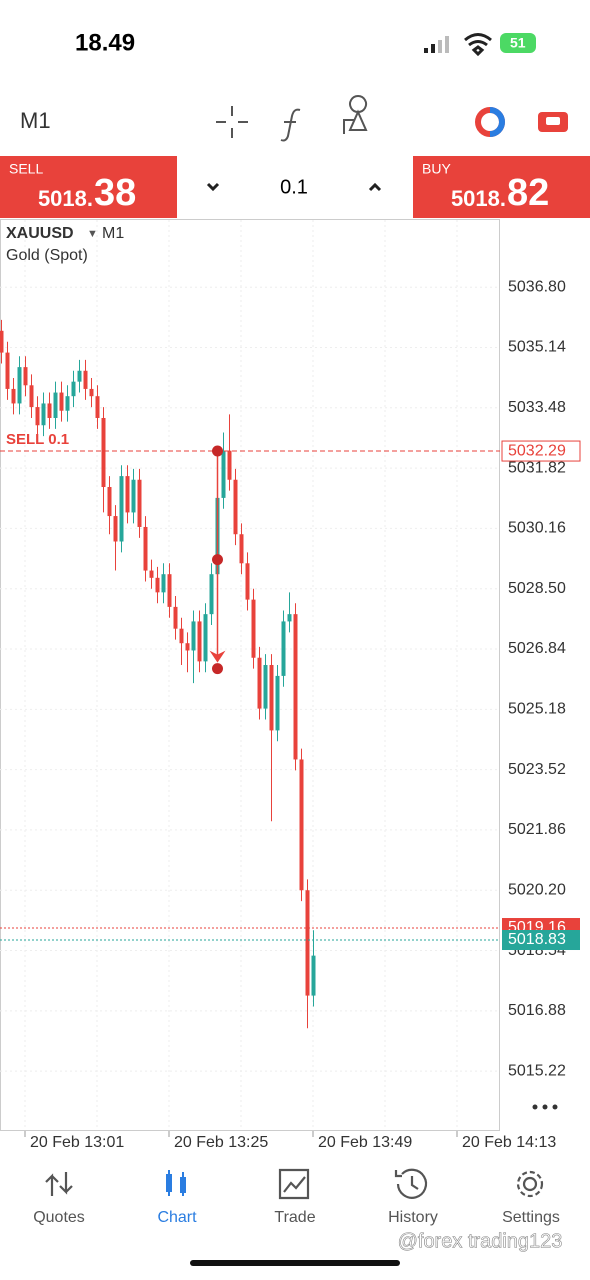 The height and width of the screenshot is (1280, 590). Describe the element at coordinates (436, 169) in the screenshot. I see `buy-label: BUY` at that location.